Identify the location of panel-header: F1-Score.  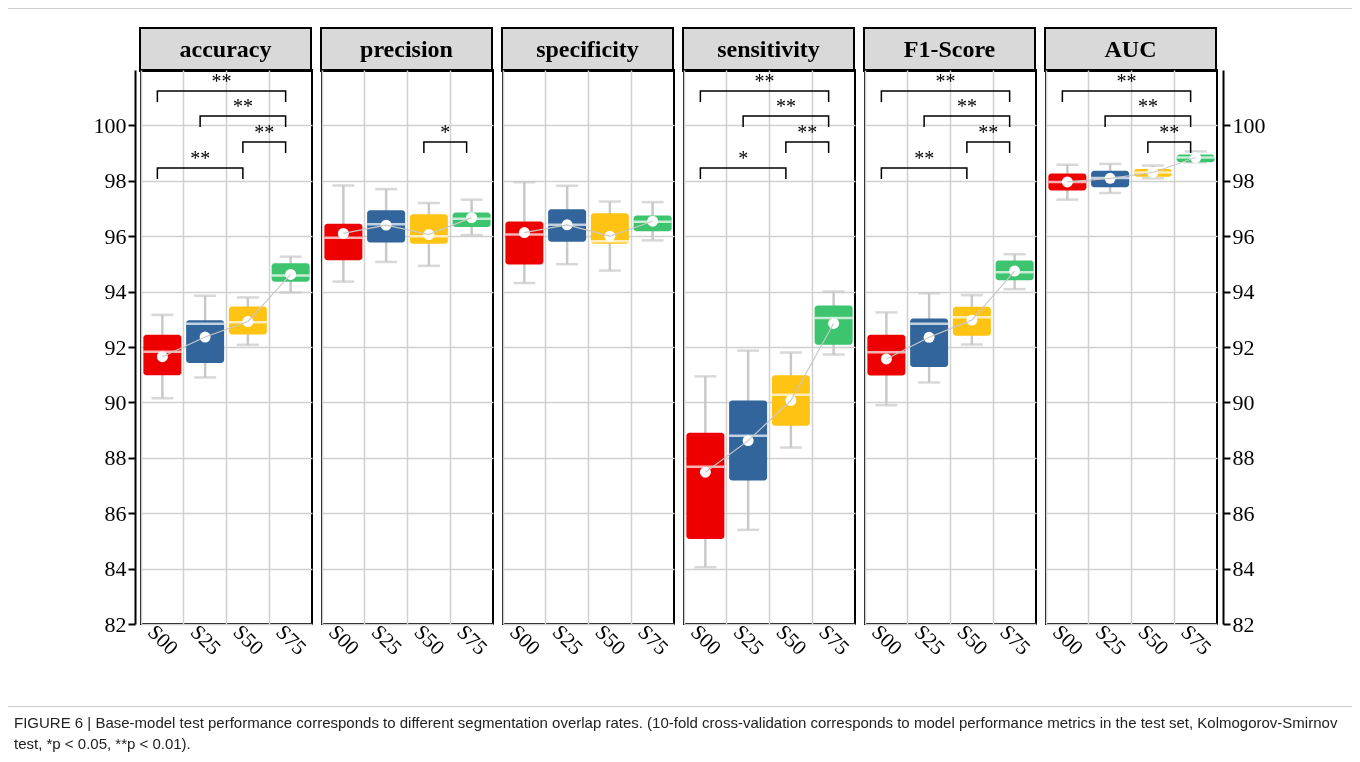
(949, 49).